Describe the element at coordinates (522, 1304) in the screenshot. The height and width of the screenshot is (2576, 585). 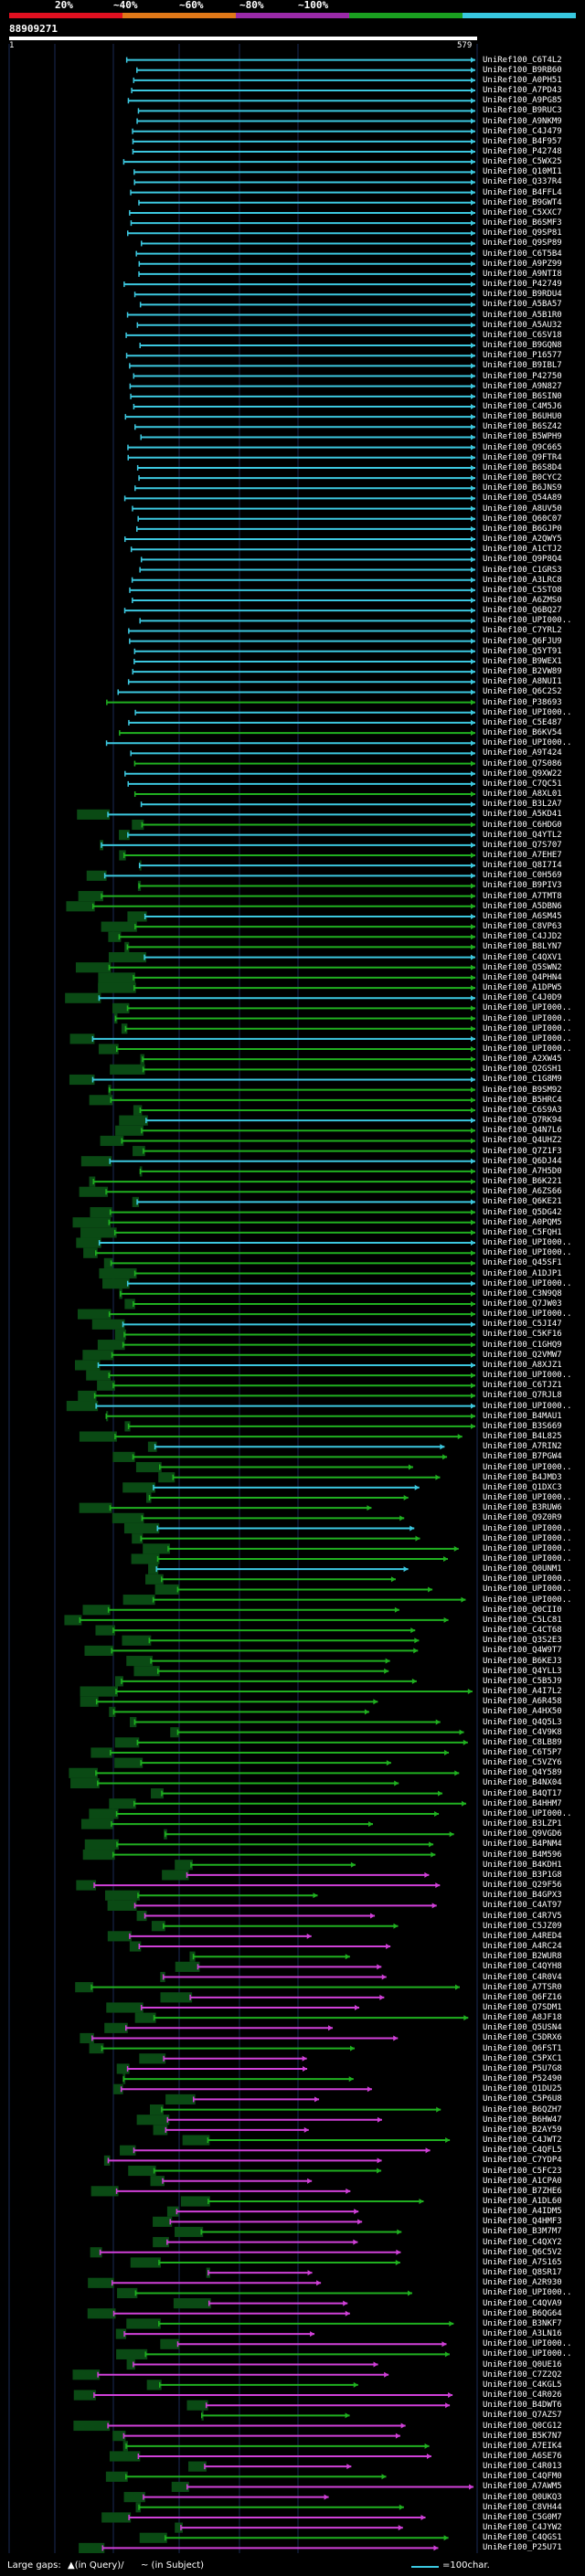
I see `hit-label: UniRef100_Q7JW03` at that location.